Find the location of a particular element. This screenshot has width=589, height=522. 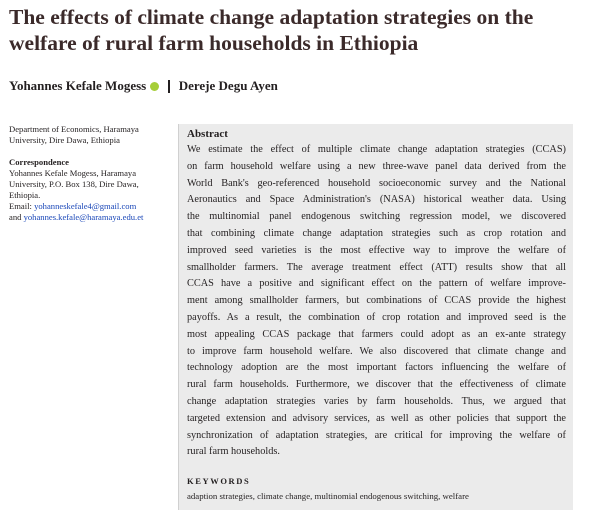

keywords-heading: KEYWORDS is located at coordinates (219, 481).